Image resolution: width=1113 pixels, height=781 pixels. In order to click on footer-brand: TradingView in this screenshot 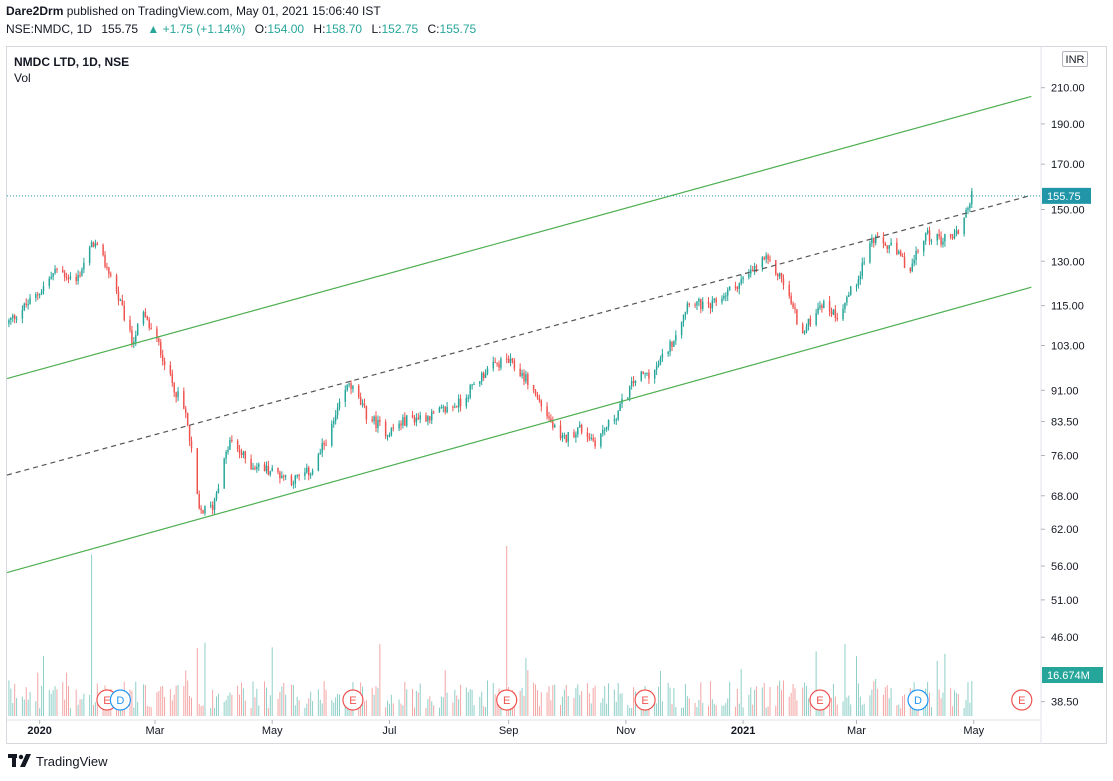, I will do `click(72, 761)`.